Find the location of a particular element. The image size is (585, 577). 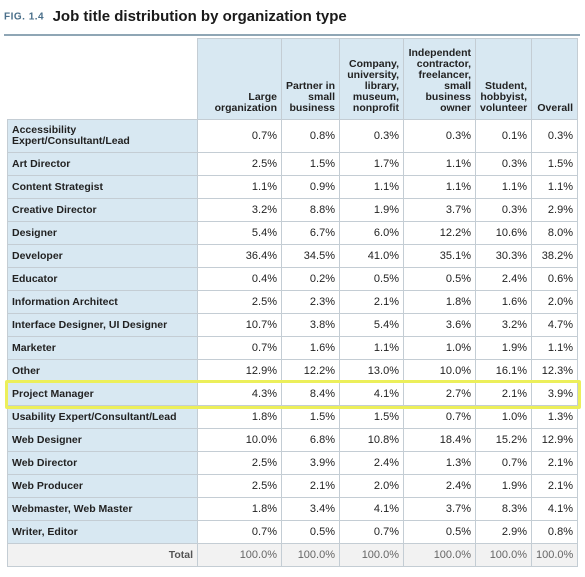

header-corner is located at coordinates (102, 79).